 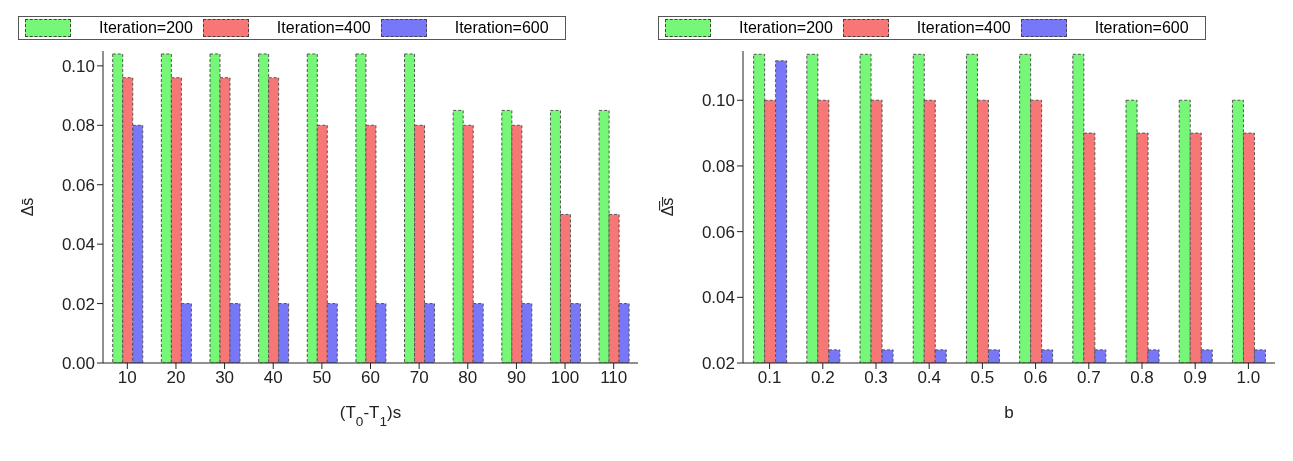 What do you see at coordinates (127, 378) in the screenshot?
I see `x-tick-label: 10` at bounding box center [127, 378].